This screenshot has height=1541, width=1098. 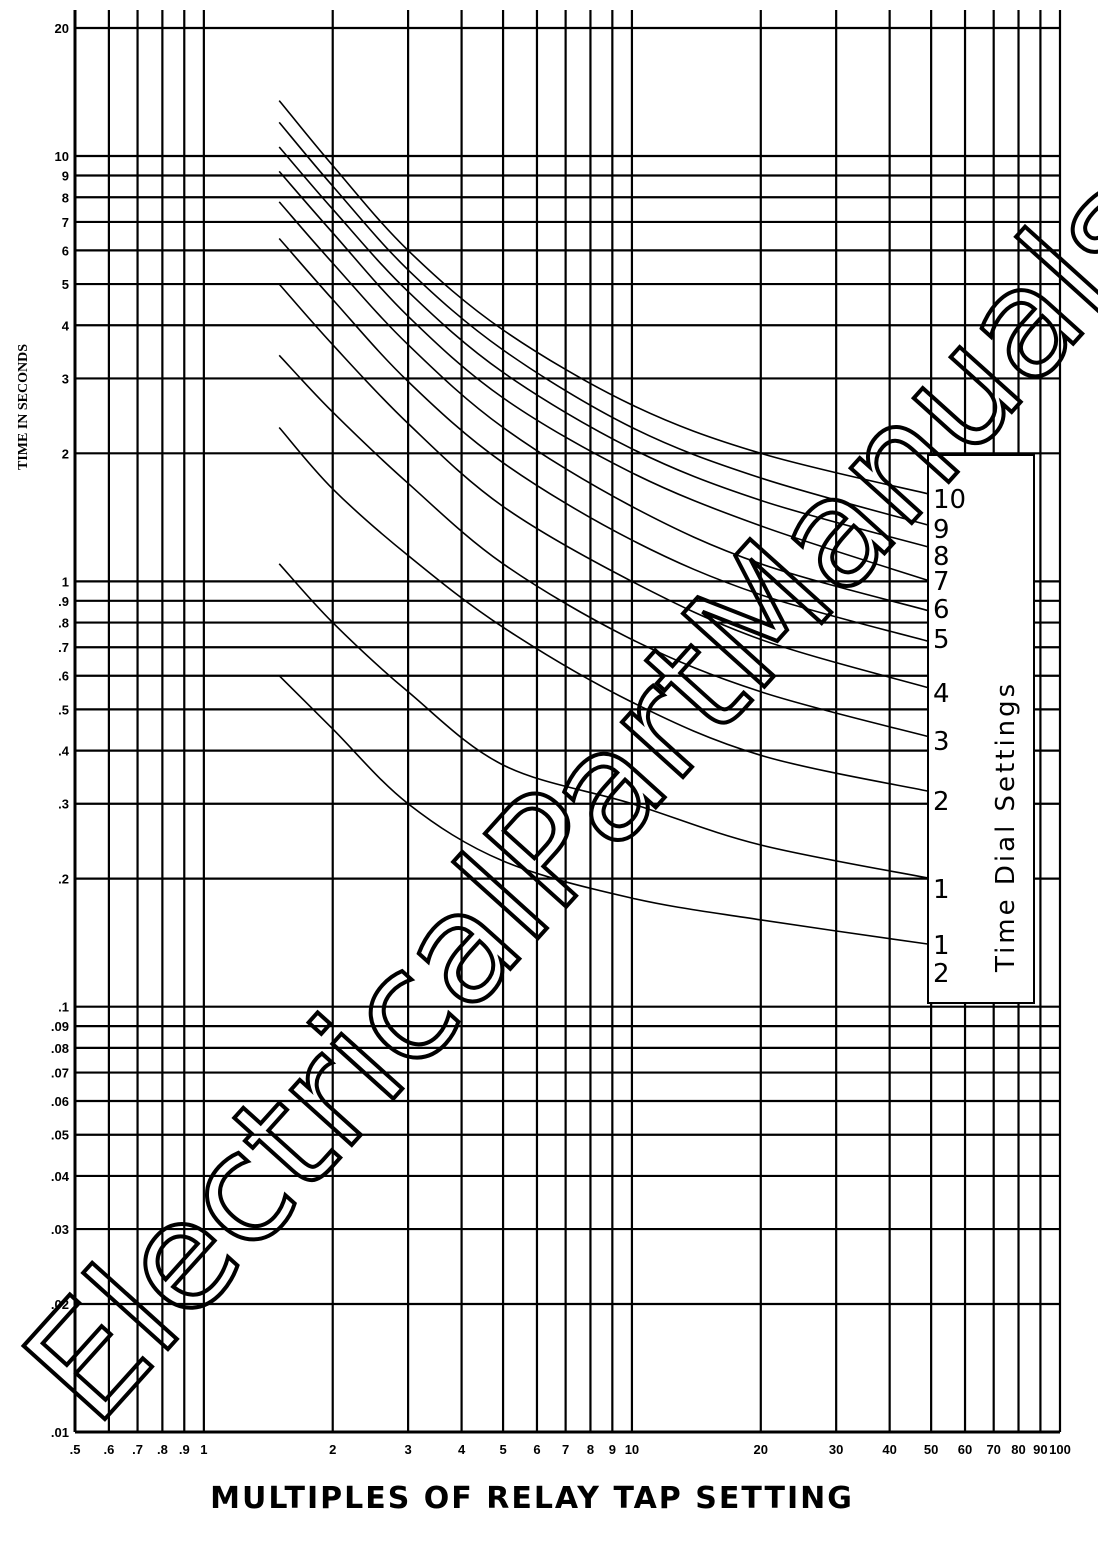 I want to click on x-tick-label: 3, so click(x=407, y=1449).